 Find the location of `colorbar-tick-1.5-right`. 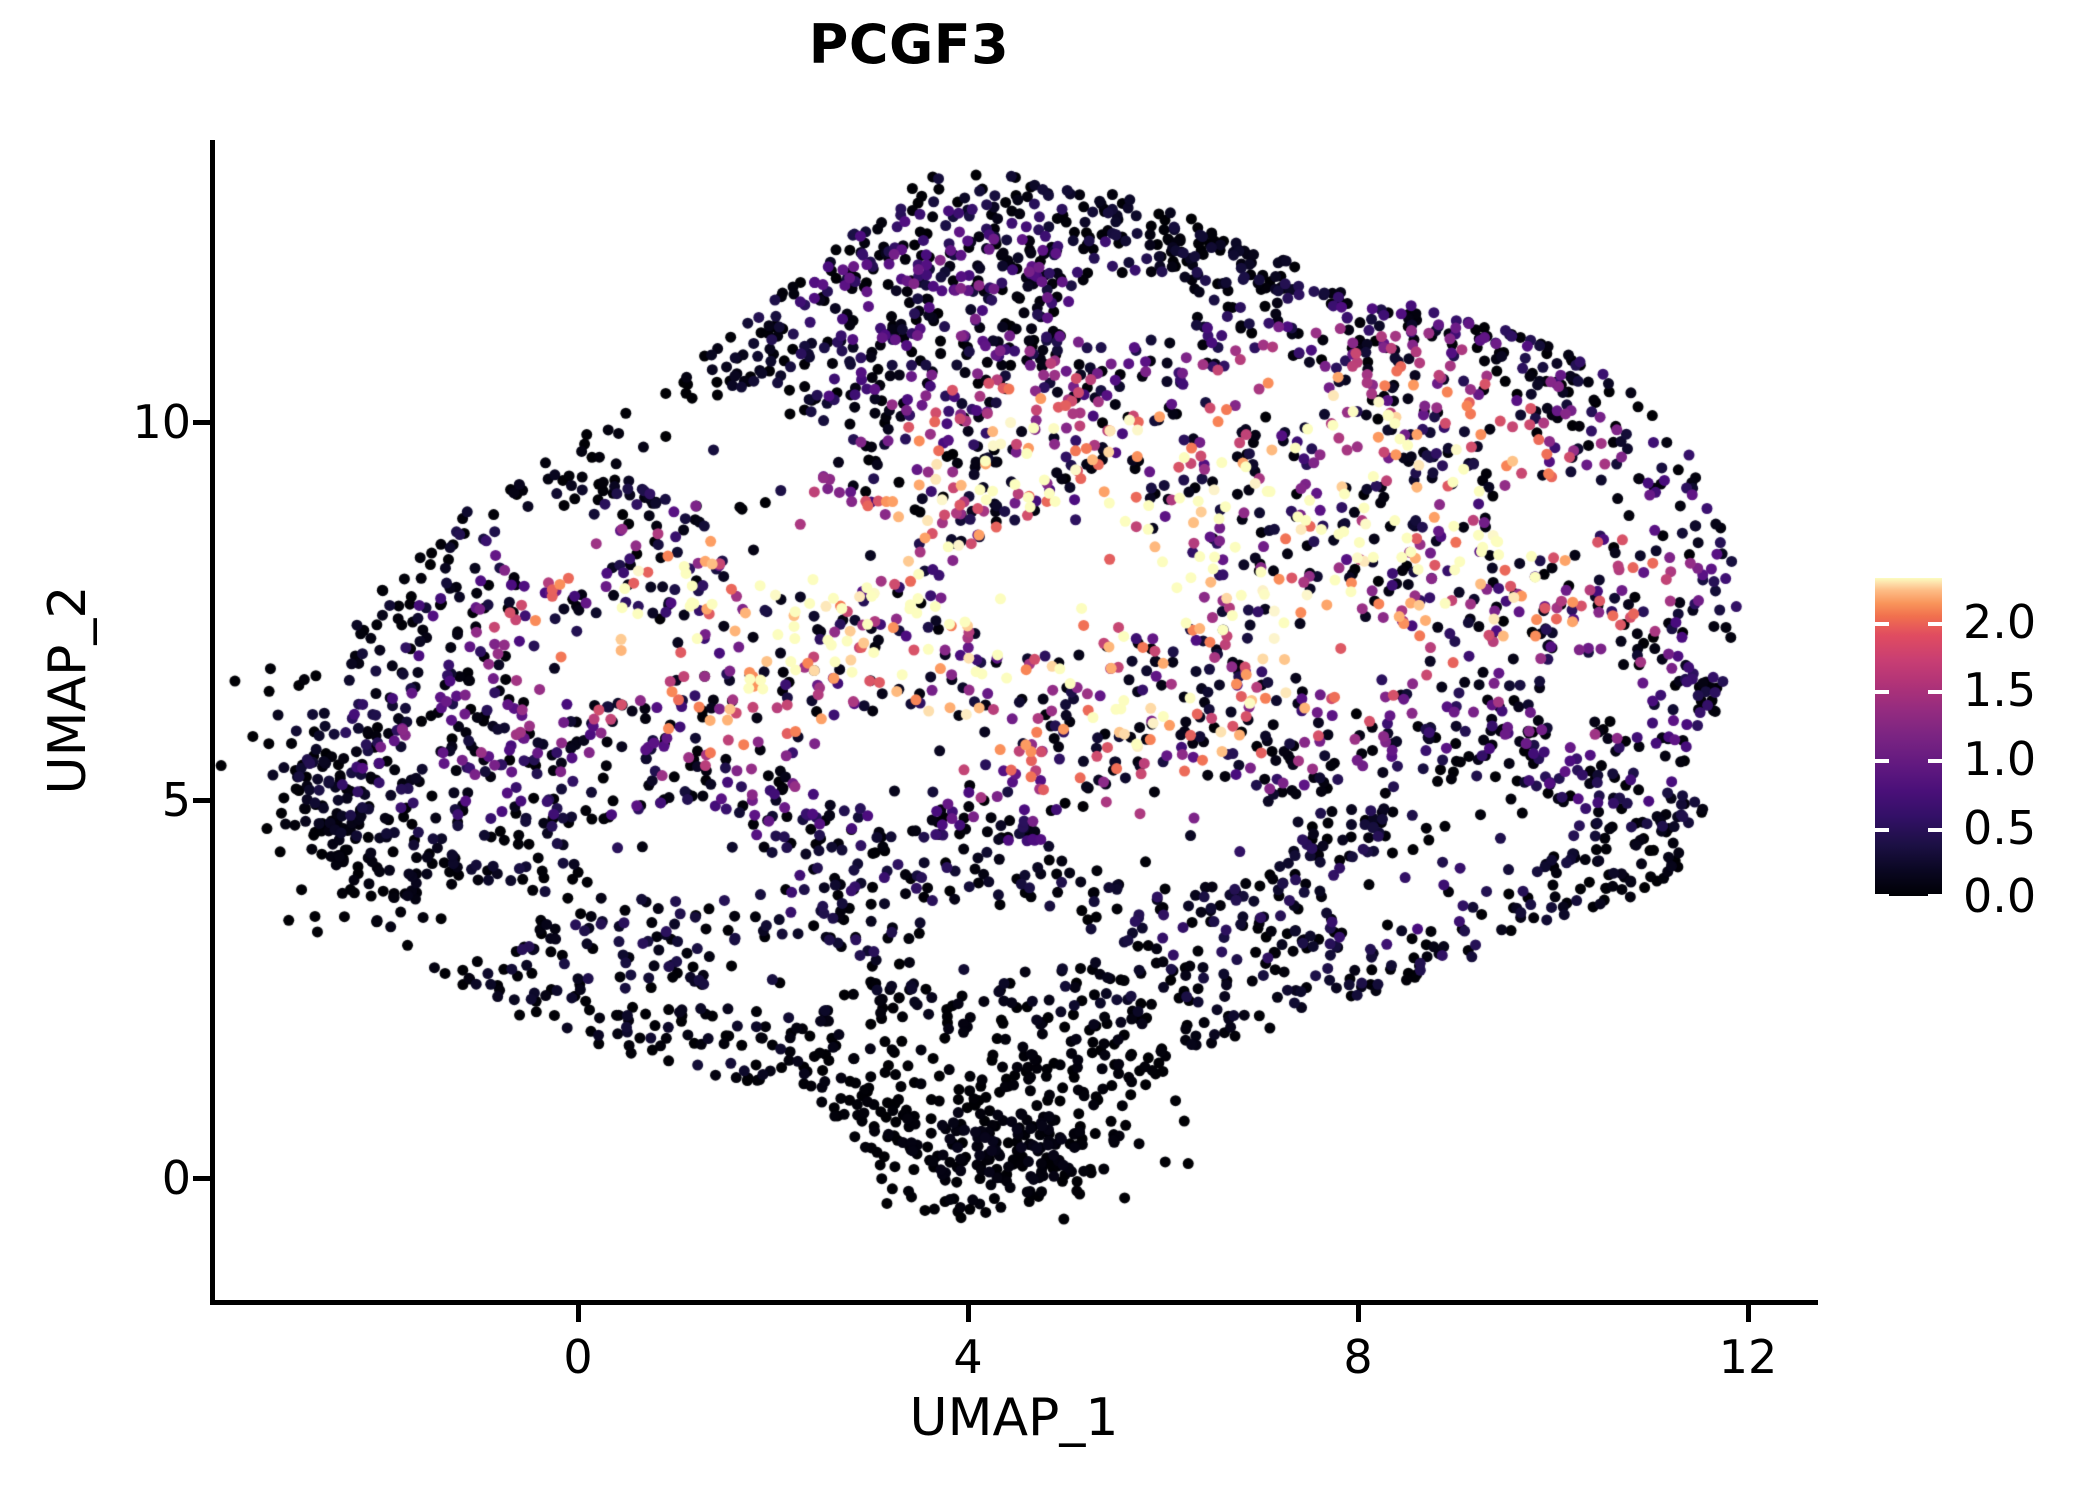

colorbar-tick-1.5-right is located at coordinates (1935, 692).